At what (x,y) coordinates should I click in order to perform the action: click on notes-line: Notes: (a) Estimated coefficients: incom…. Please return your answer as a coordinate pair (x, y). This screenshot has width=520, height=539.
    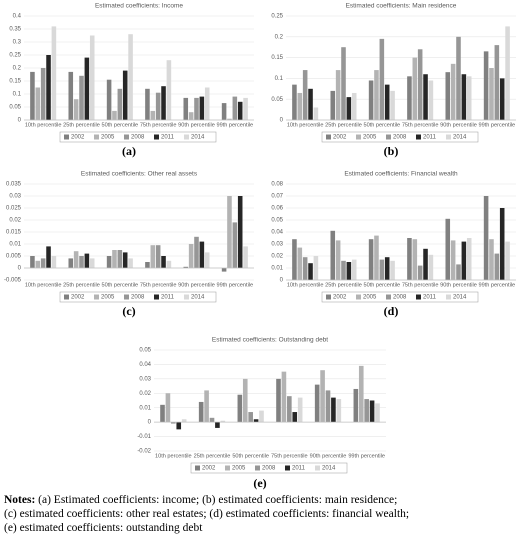
    Looking at the image, I should click on (206, 500).